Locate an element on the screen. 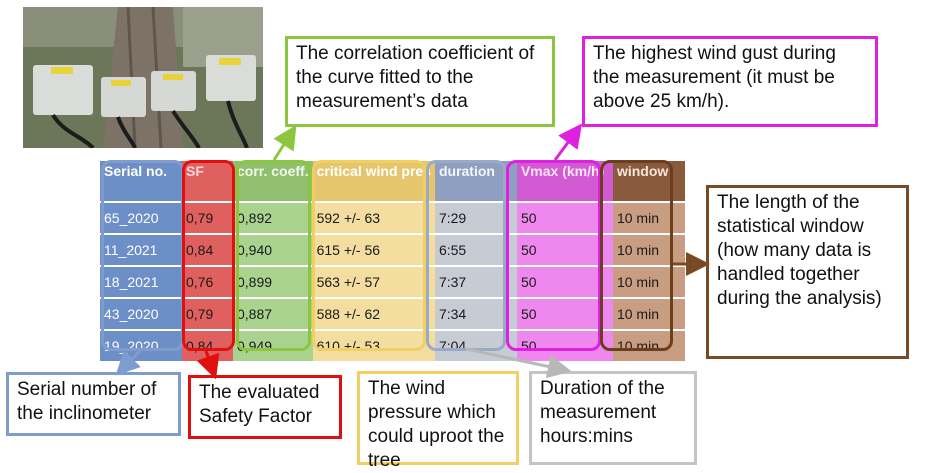  arrow-serial is located at coordinates (128, 362).